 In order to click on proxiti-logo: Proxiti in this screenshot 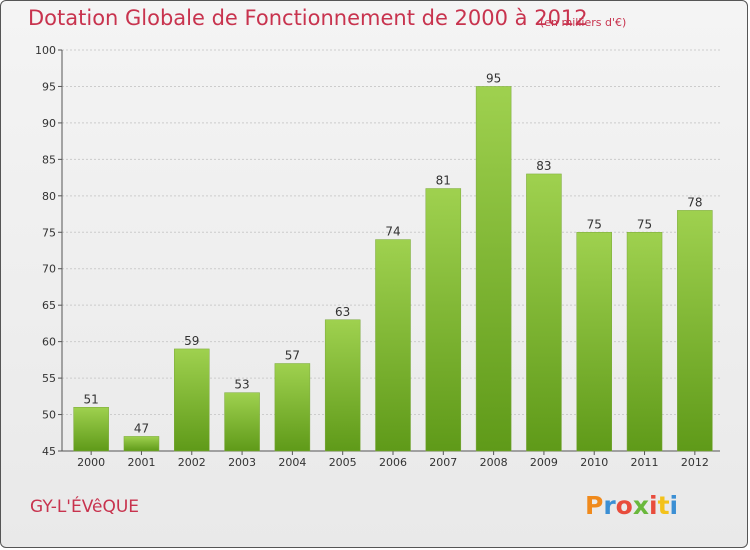, I will do `click(631, 505)`.